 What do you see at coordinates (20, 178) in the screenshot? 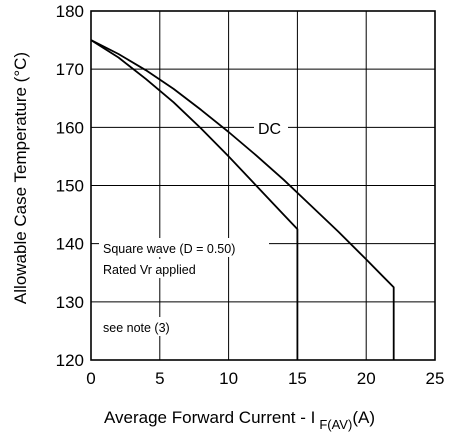
I see `y-axis-title: Allowable Case Temperature (°C)` at bounding box center [20, 178].